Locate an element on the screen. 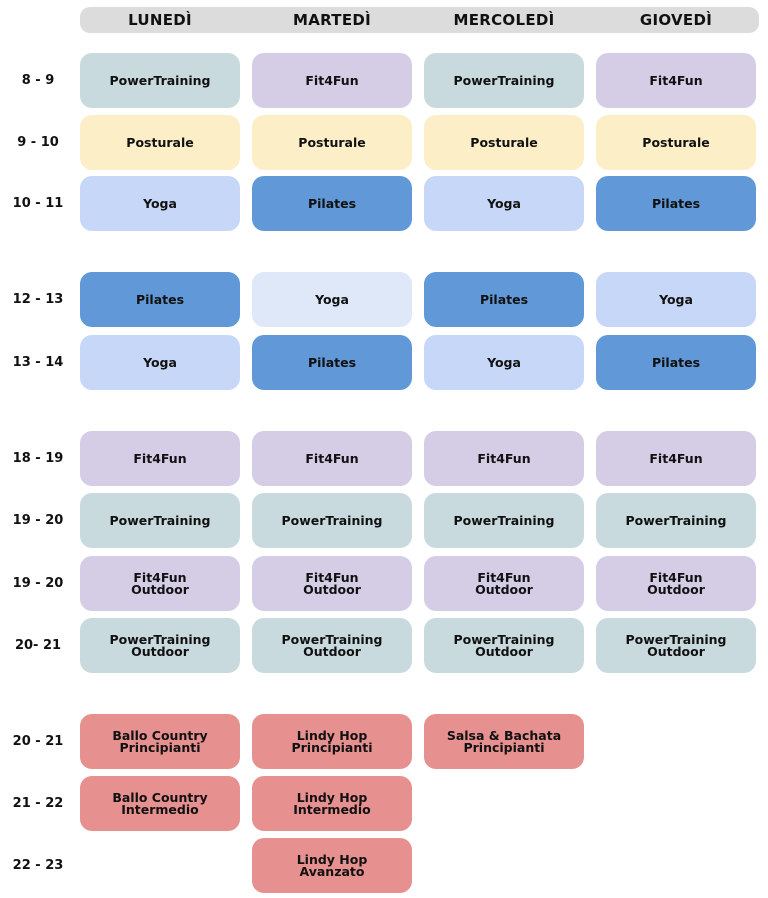  class-cell: Salsa & Bachata Principianti is located at coordinates (504, 741).